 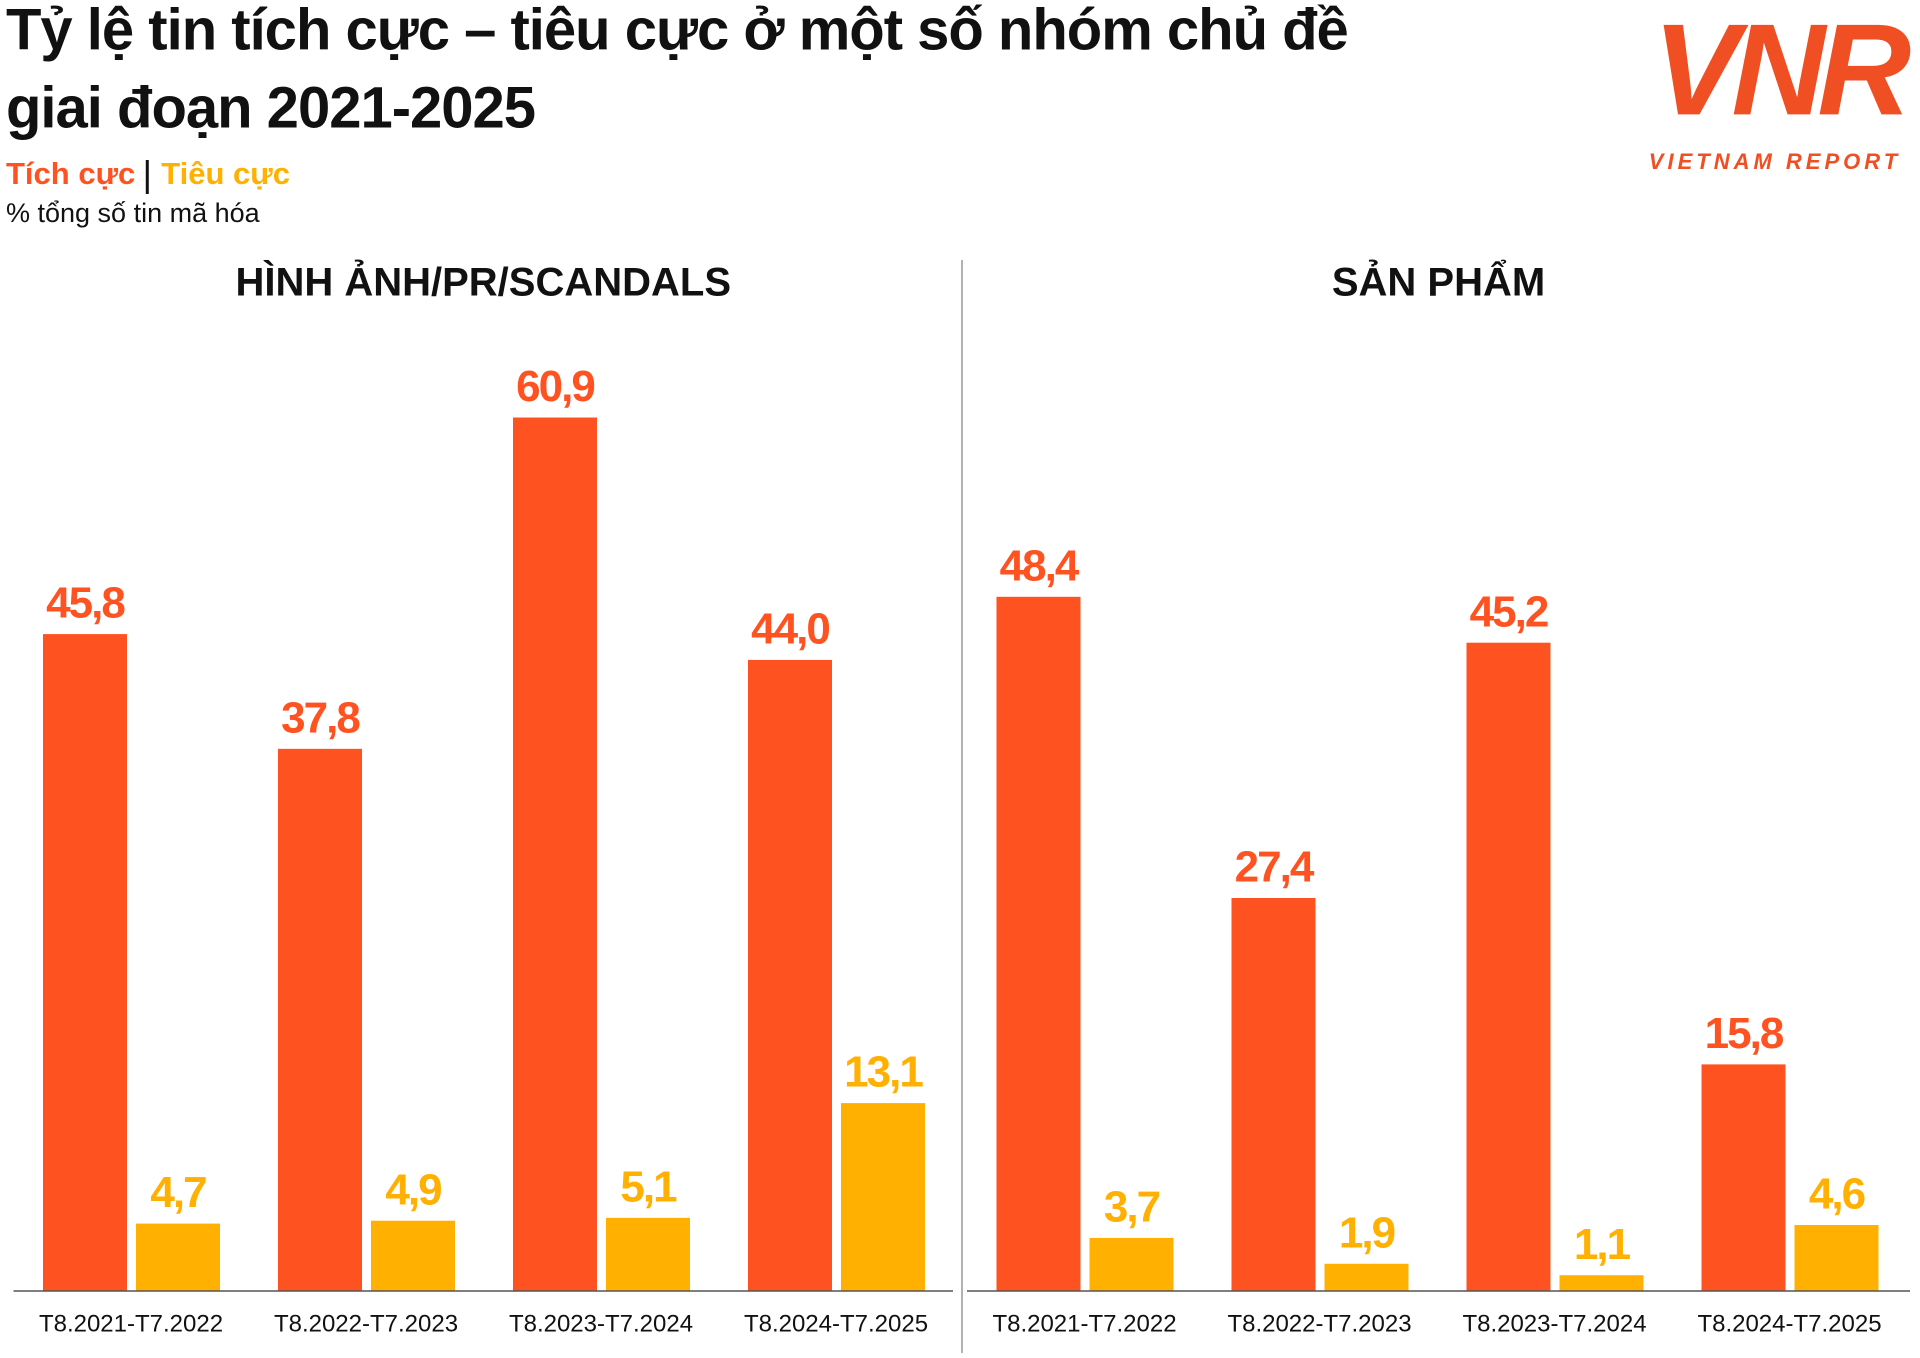 I want to click on data-label: 4,9, so click(x=413, y=1189).